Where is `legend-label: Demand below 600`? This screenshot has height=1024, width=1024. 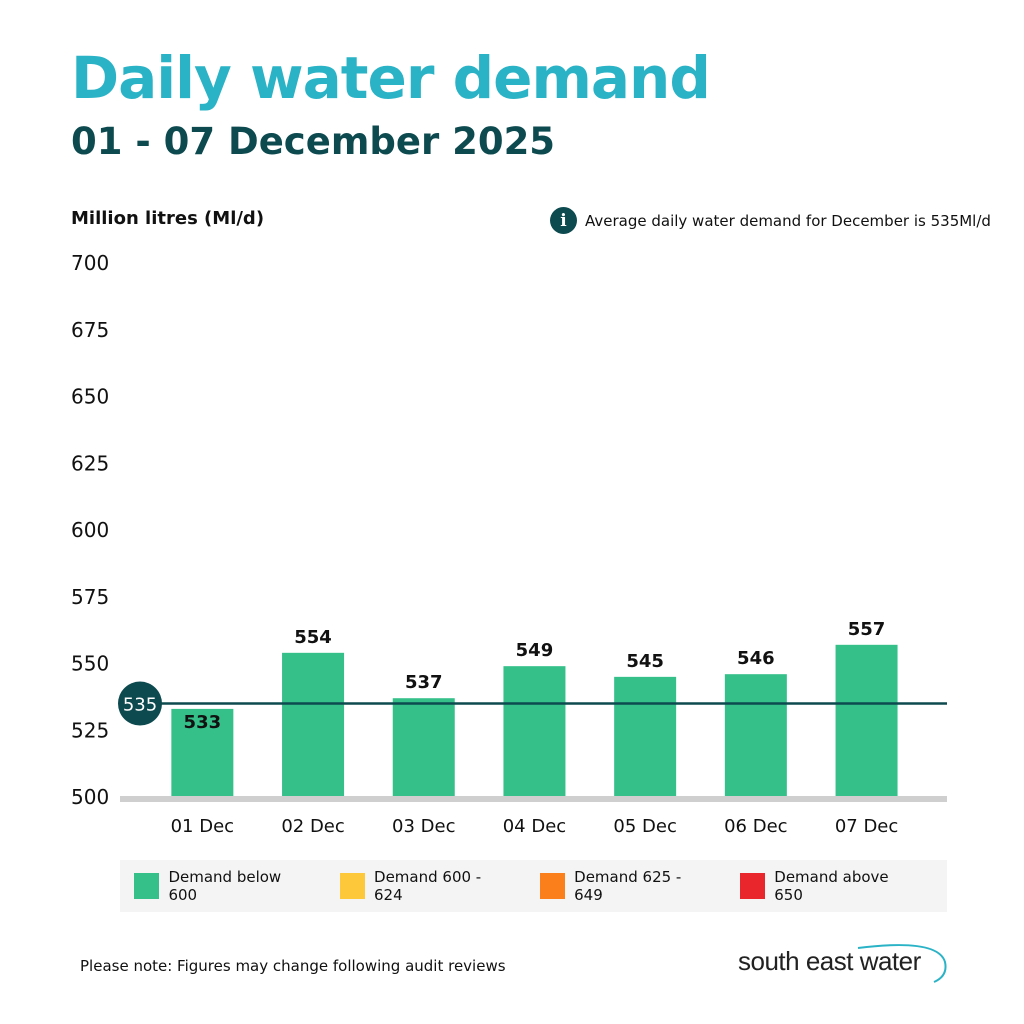
legend-label: Demand below 600 is located at coordinates (225, 886).